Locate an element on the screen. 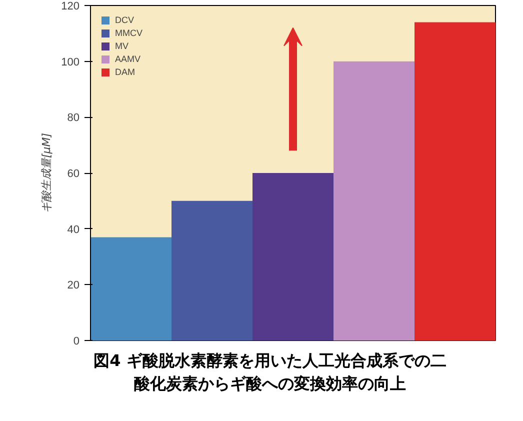 The width and height of the screenshot is (523, 421). y-axis-title: ギ酸生成量[μM] is located at coordinates (47, 173).